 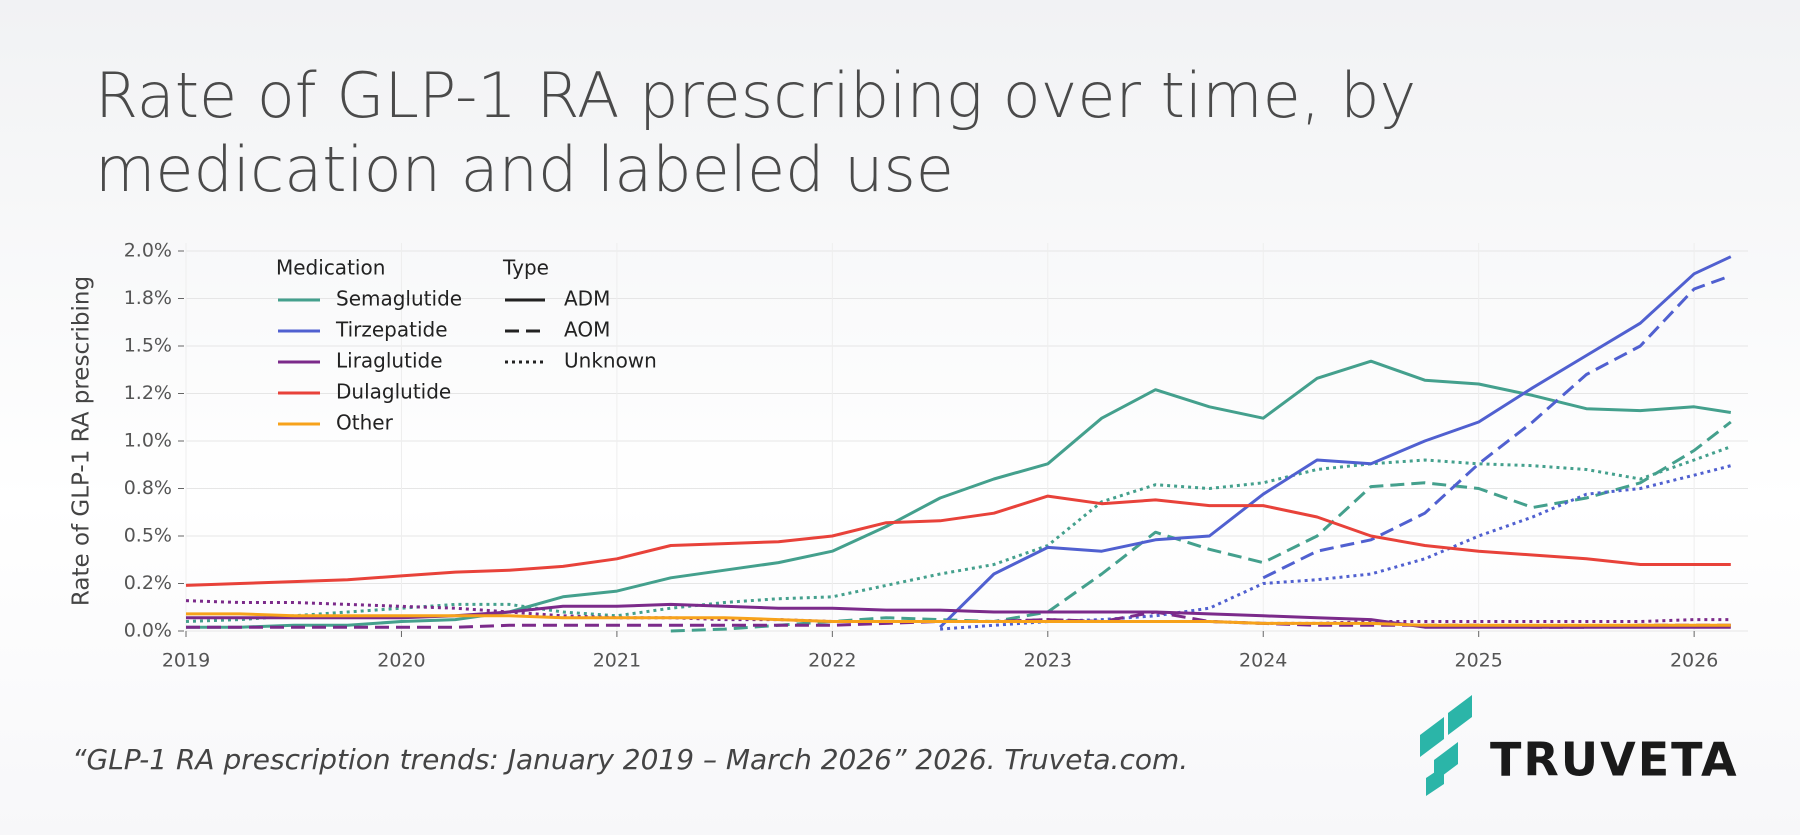 What do you see at coordinates (148, 631) in the screenshot?
I see `y-tick-label: 0.0%` at bounding box center [148, 631].